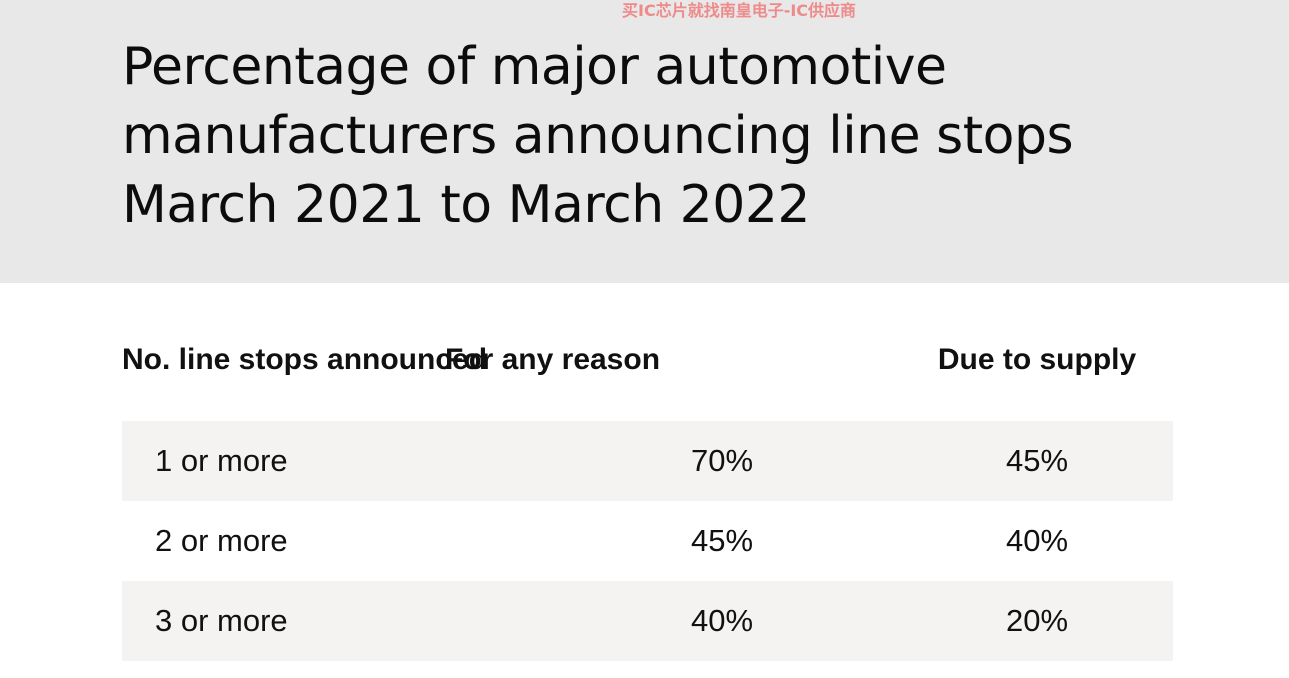  I want to click on cell-due-to-supply: 20%, so click(1037, 620).